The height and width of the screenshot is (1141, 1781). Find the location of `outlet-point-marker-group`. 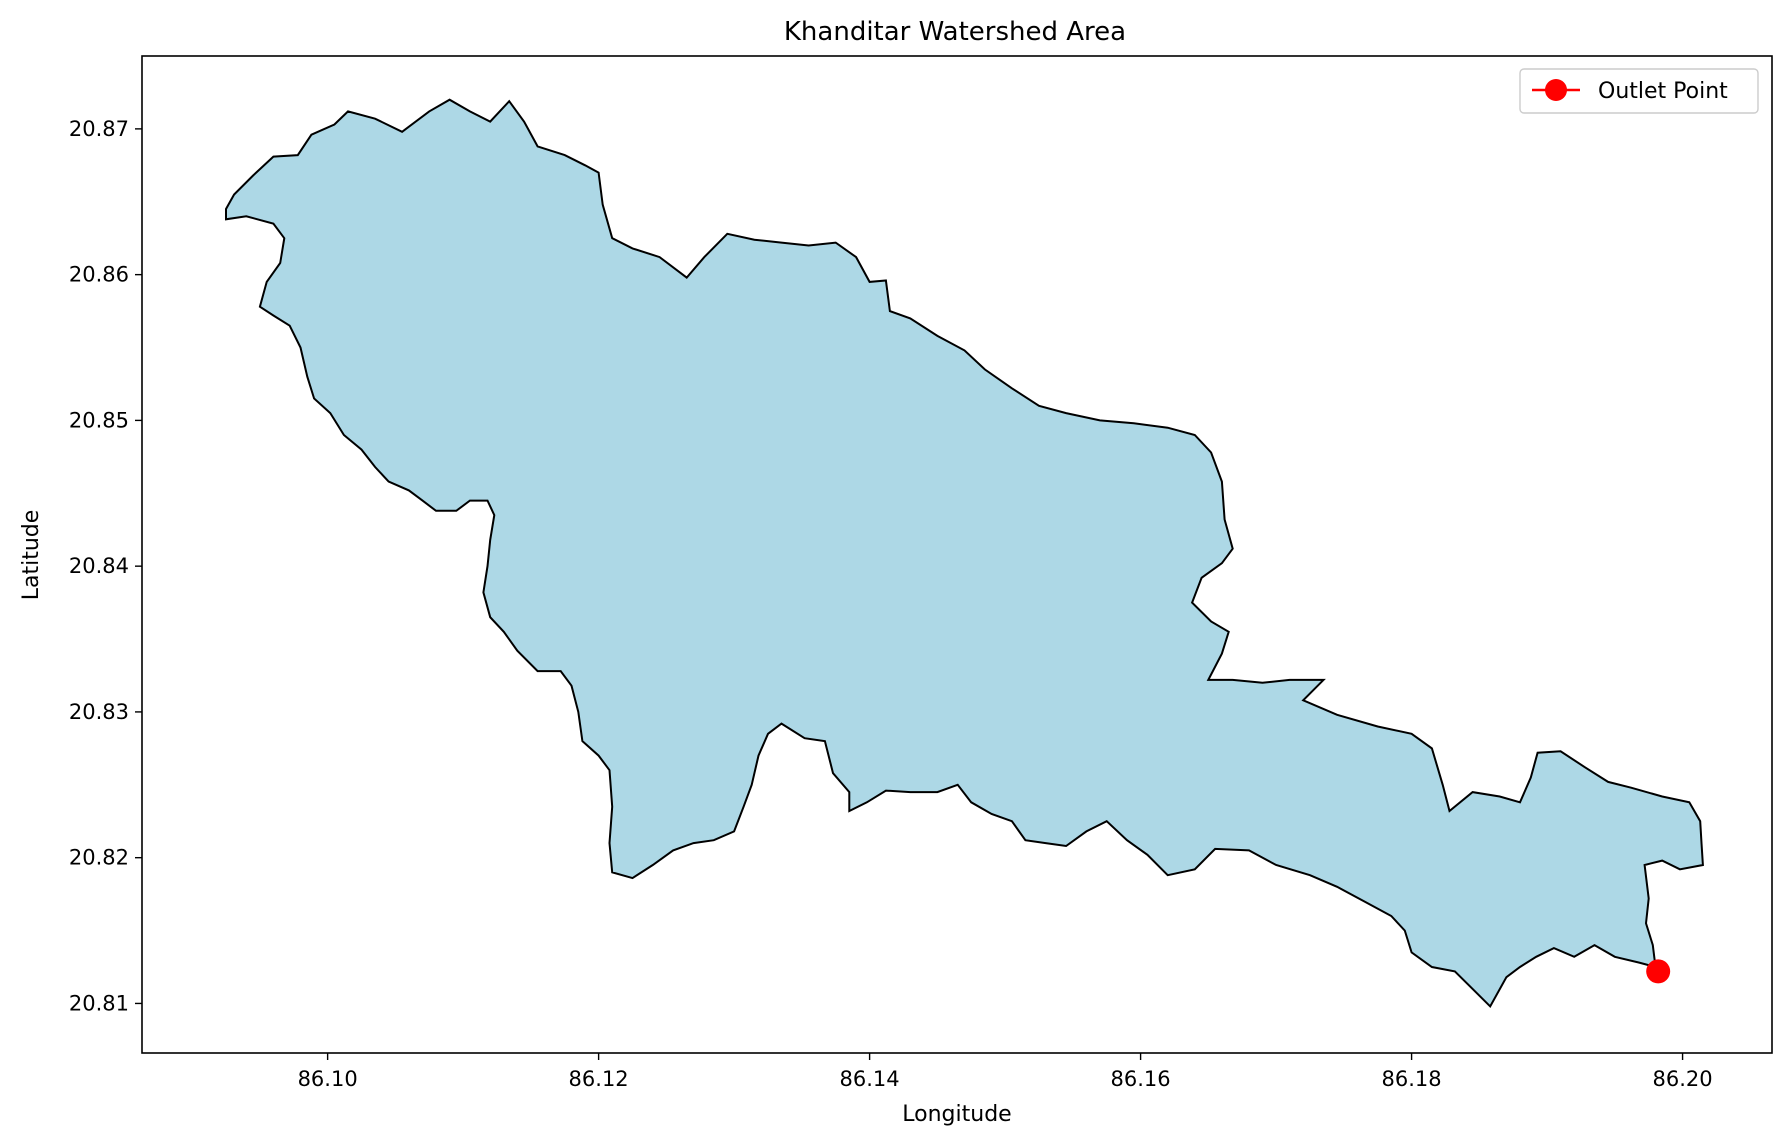

outlet-point-marker-group is located at coordinates (1658, 971).